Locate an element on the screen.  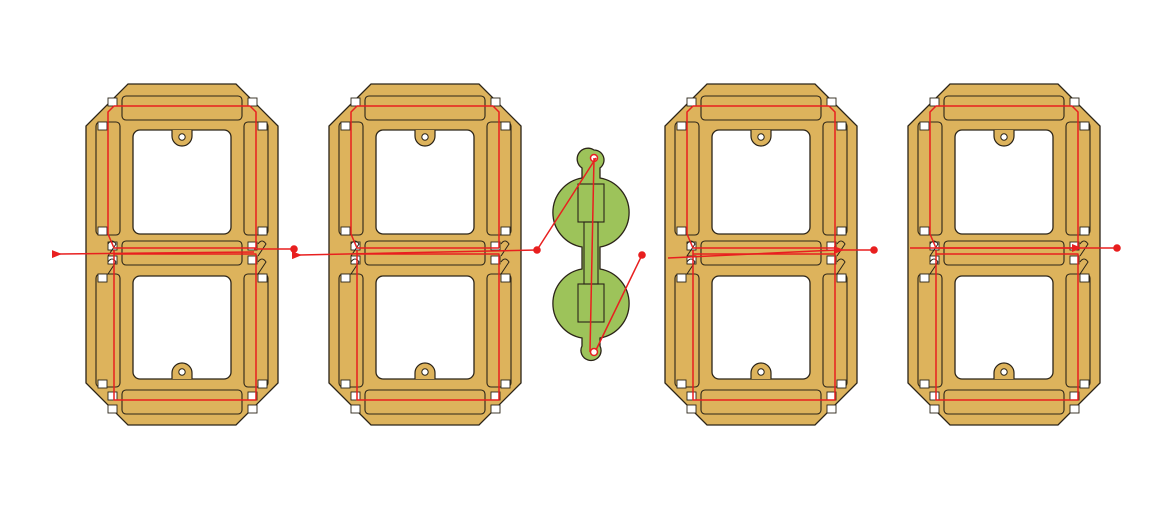
colon-internal-wire is located at coordinates (592, 255).